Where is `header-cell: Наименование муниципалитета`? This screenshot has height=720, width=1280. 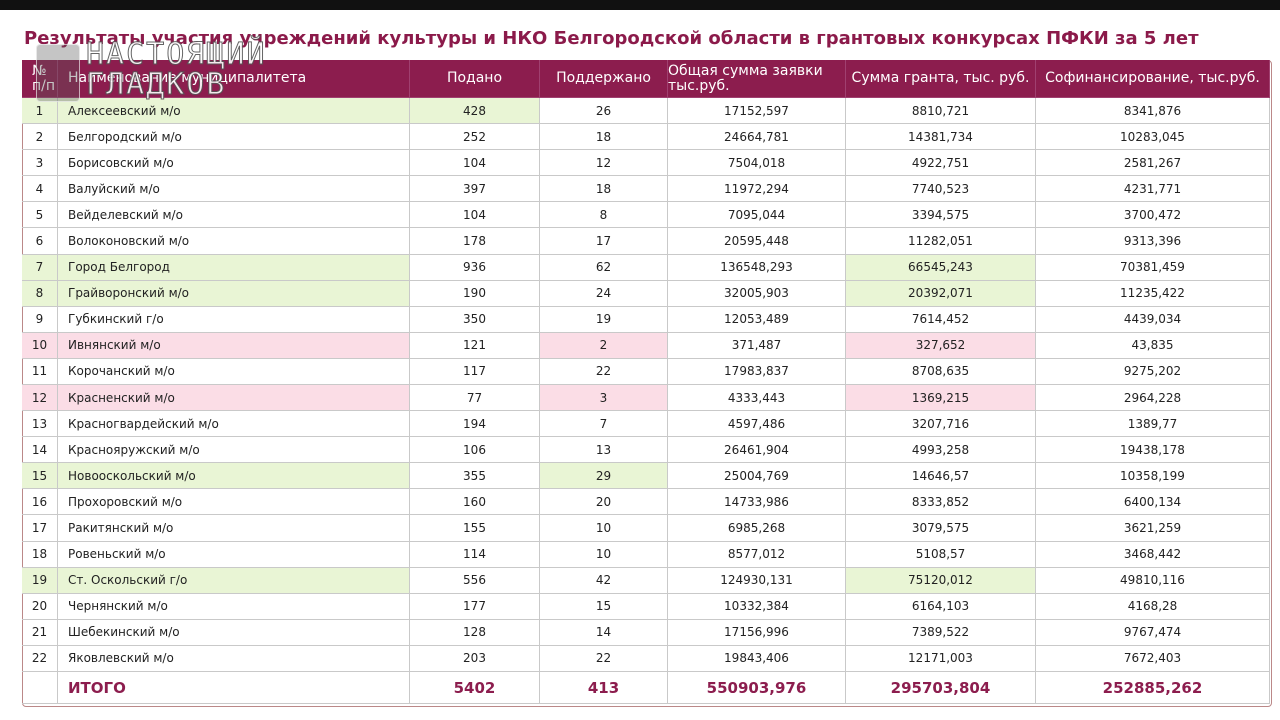
header-cell: Наименование муниципалитета is located at coordinates (234, 79).